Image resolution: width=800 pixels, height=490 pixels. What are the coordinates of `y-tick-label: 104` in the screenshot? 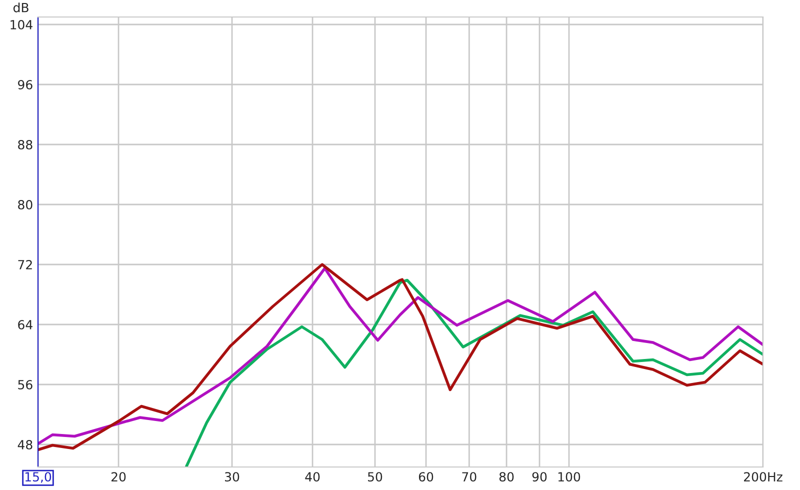 It's located at (21, 25).